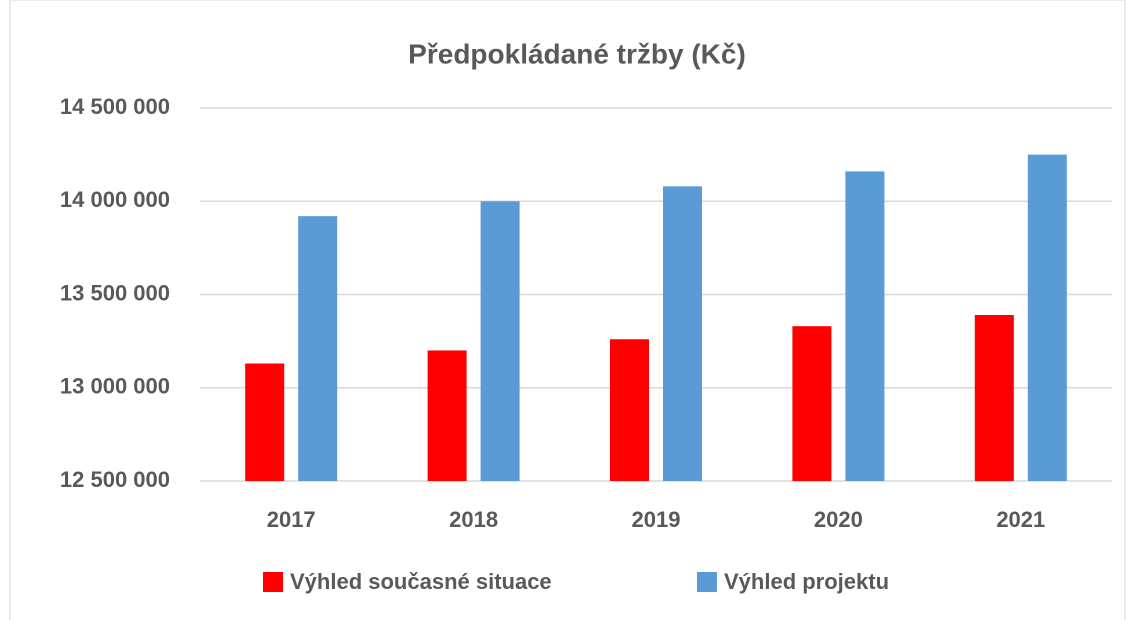 Image resolution: width=1132 pixels, height=620 pixels. What do you see at coordinates (291, 519) in the screenshot?
I see `x-tick-label: 2017` at bounding box center [291, 519].